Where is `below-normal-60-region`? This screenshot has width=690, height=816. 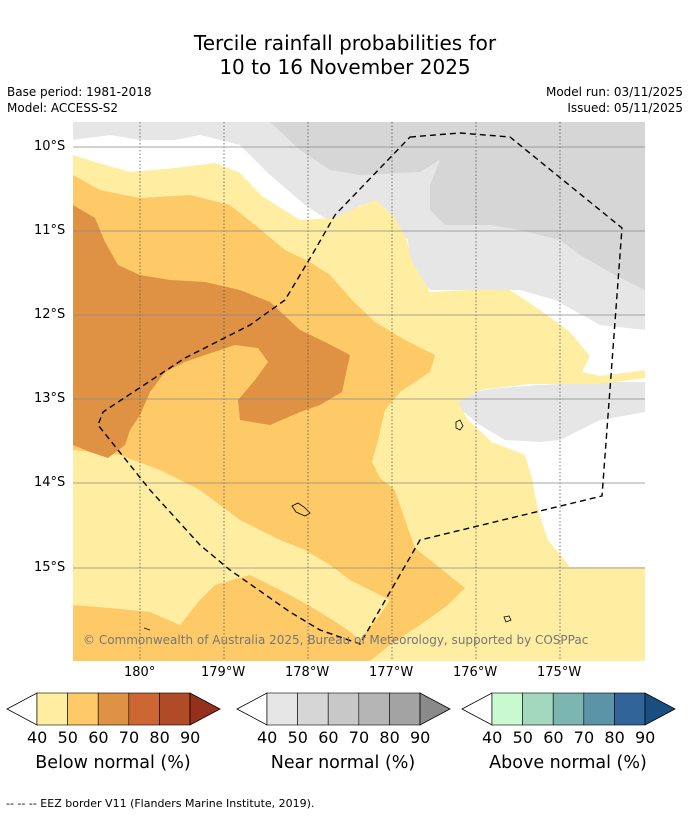
below-normal-60-region is located at coordinates (211, 331).